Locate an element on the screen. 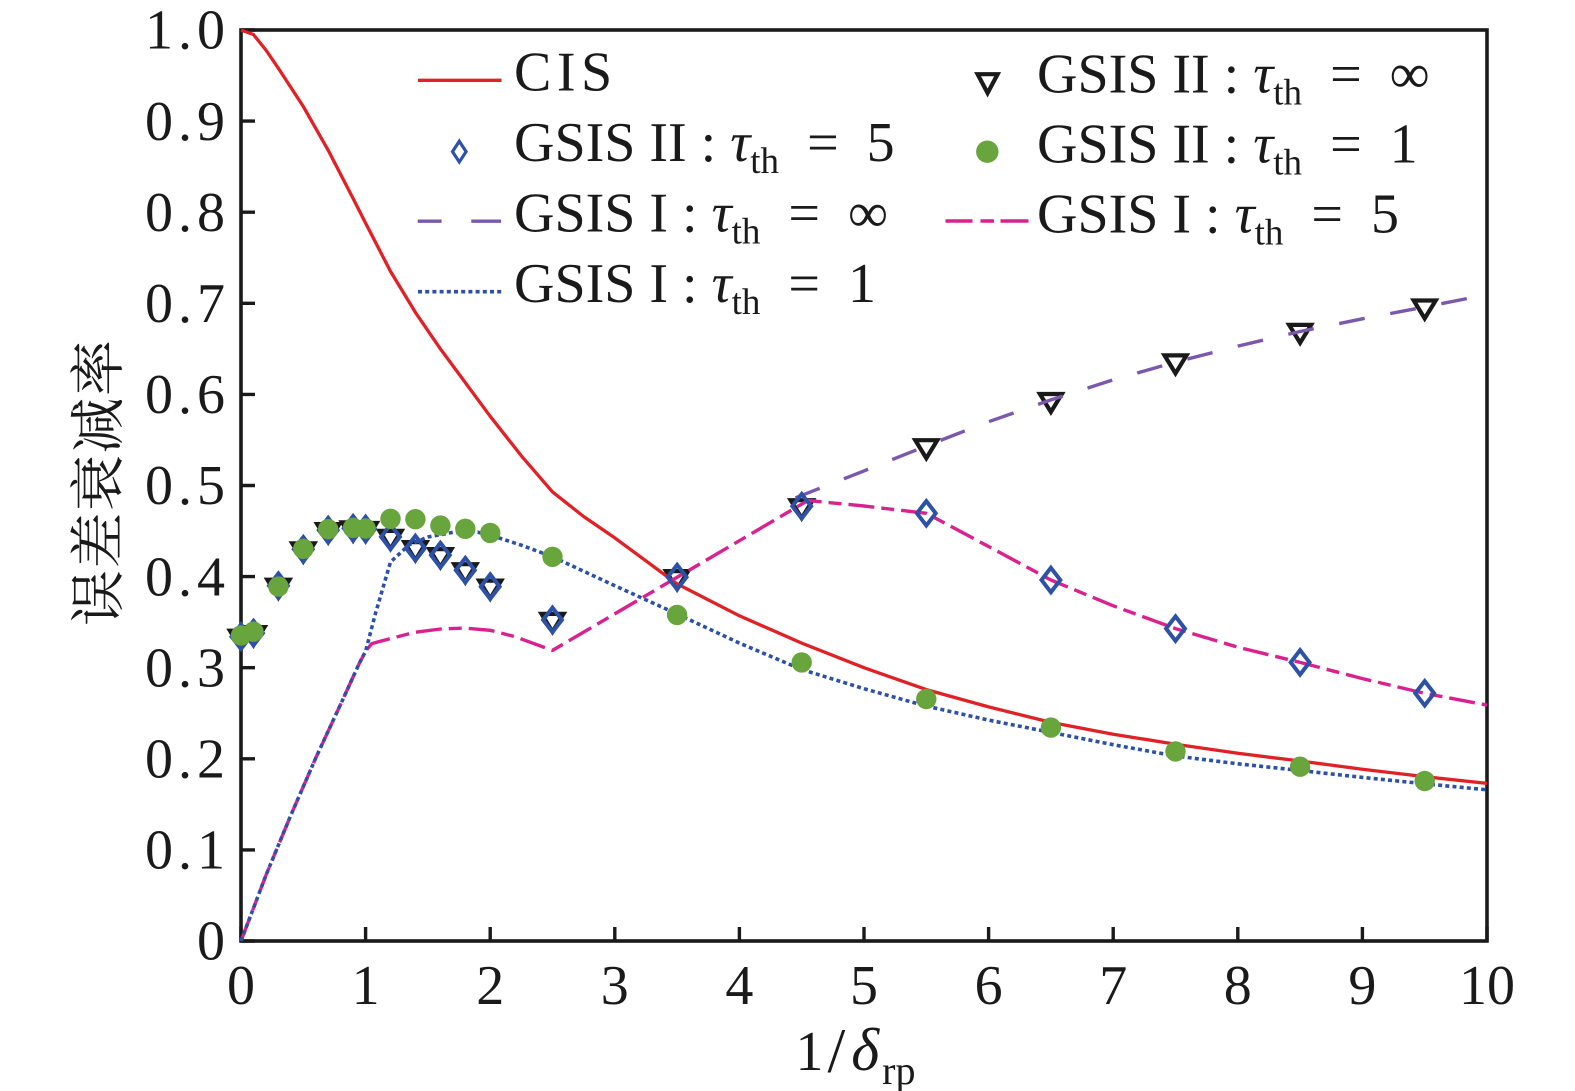  svg-text: 6 is located at coordinates (989, 986).